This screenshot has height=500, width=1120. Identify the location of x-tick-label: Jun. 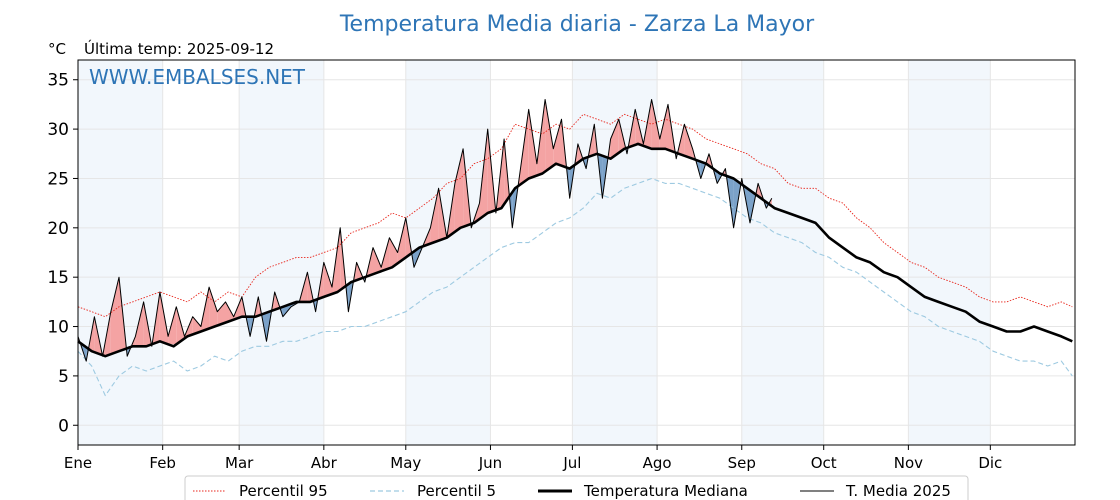
(490, 463).